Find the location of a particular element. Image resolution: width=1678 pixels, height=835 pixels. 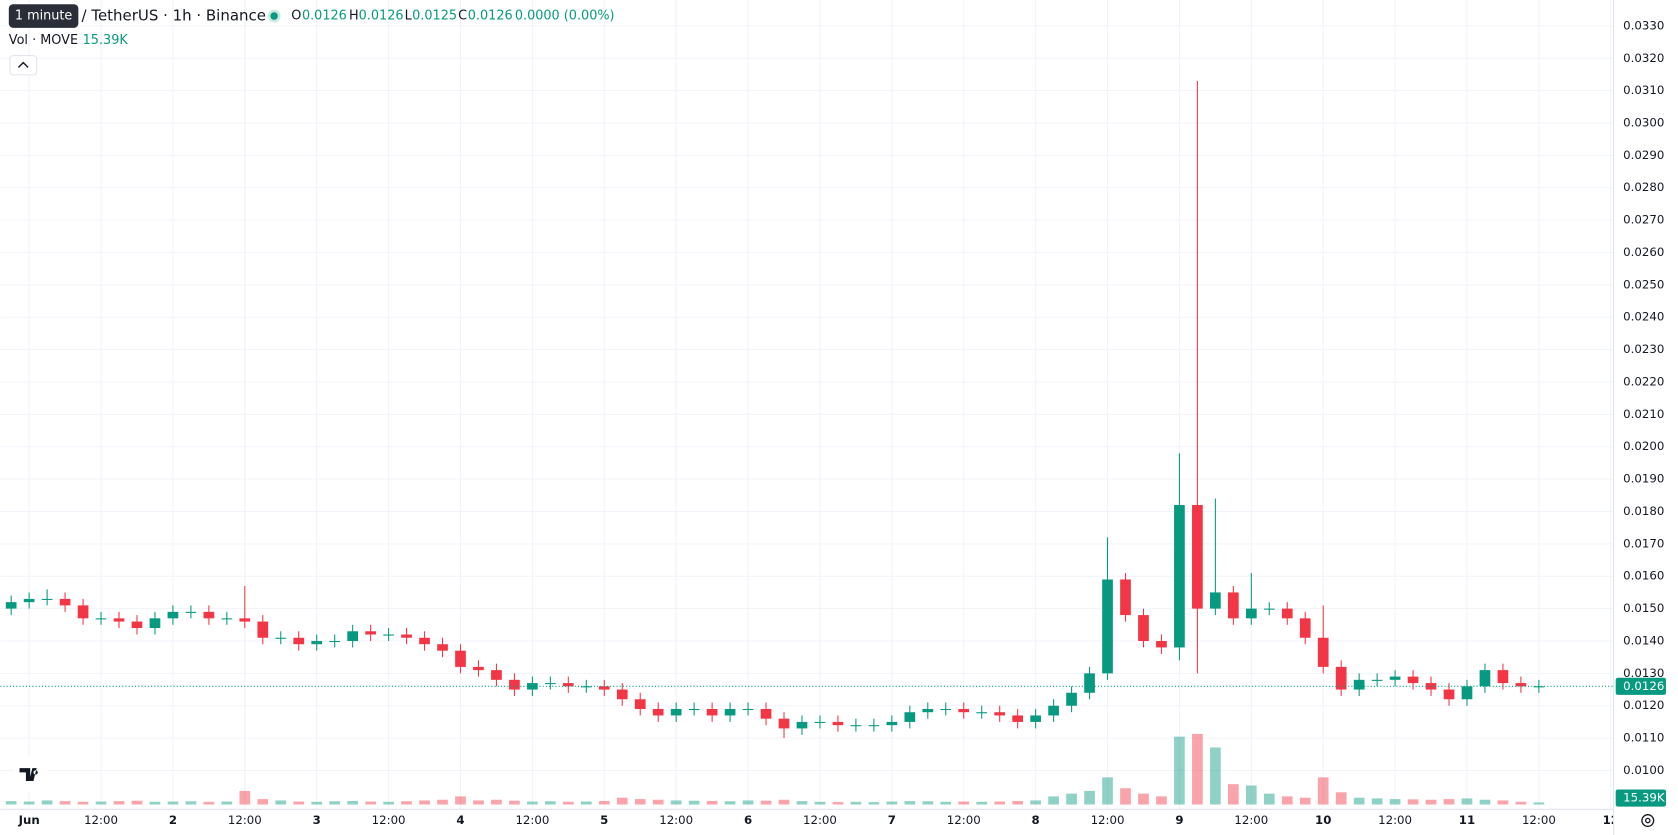

y-tick-label: 0.0130 is located at coordinates (1643, 673).